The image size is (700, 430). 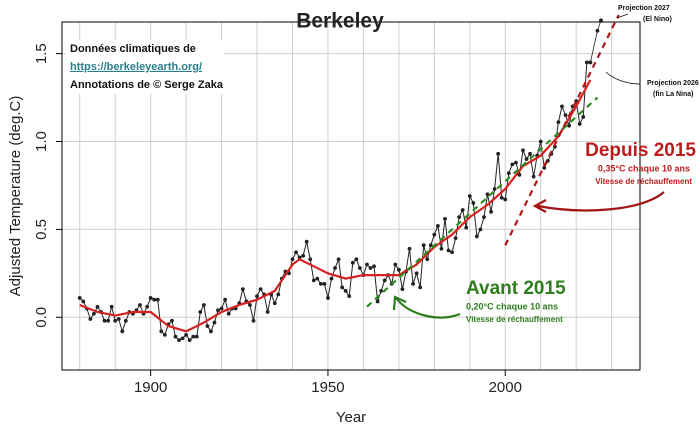 I want to click on proj-2027: Projection 2027, so click(x=644, y=8).